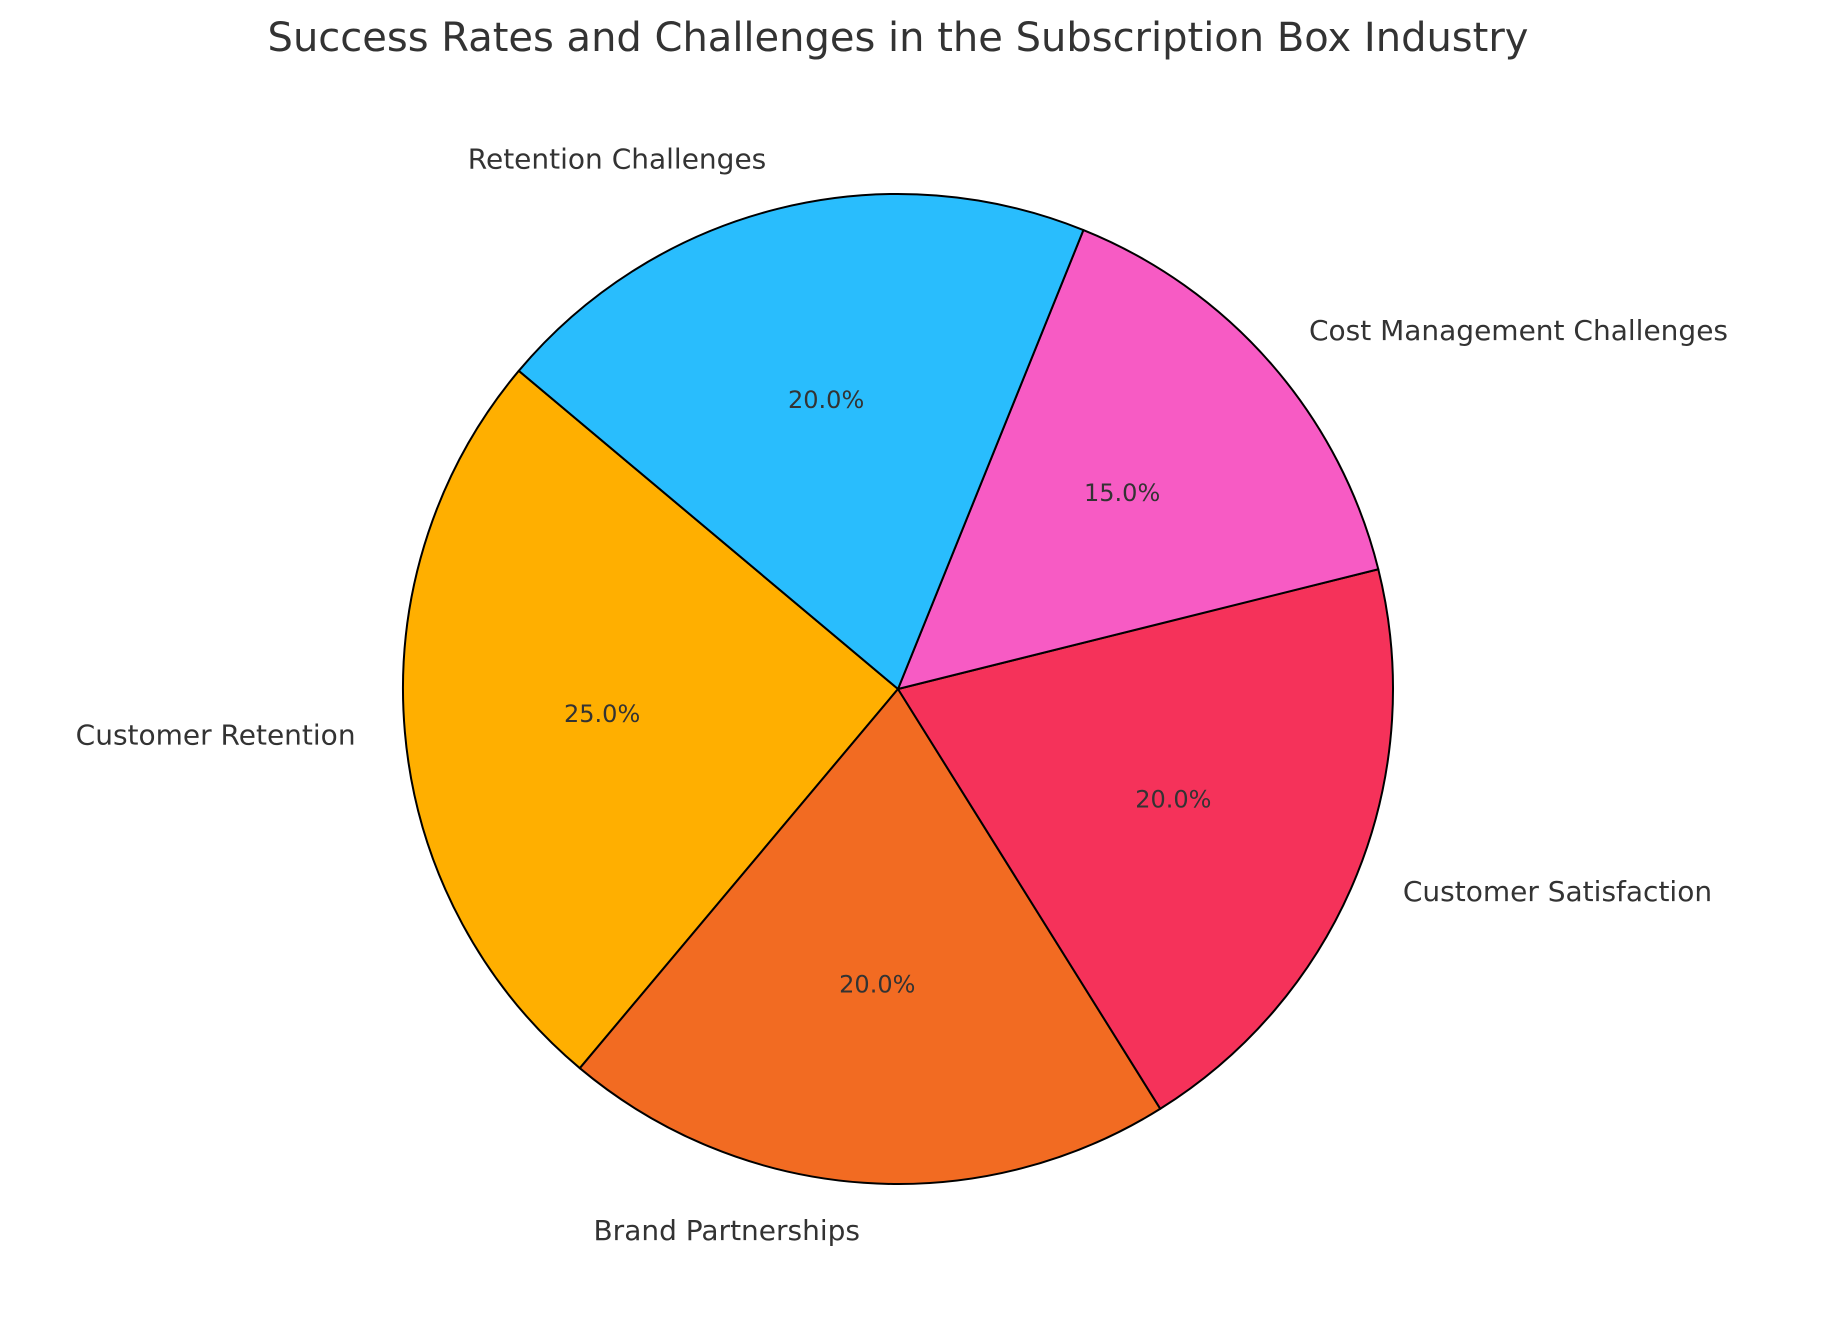 This screenshot has height=1322, width=1821. Describe the element at coordinates (216, 734) in the screenshot. I see `slice-label: Customer Retention` at that location.